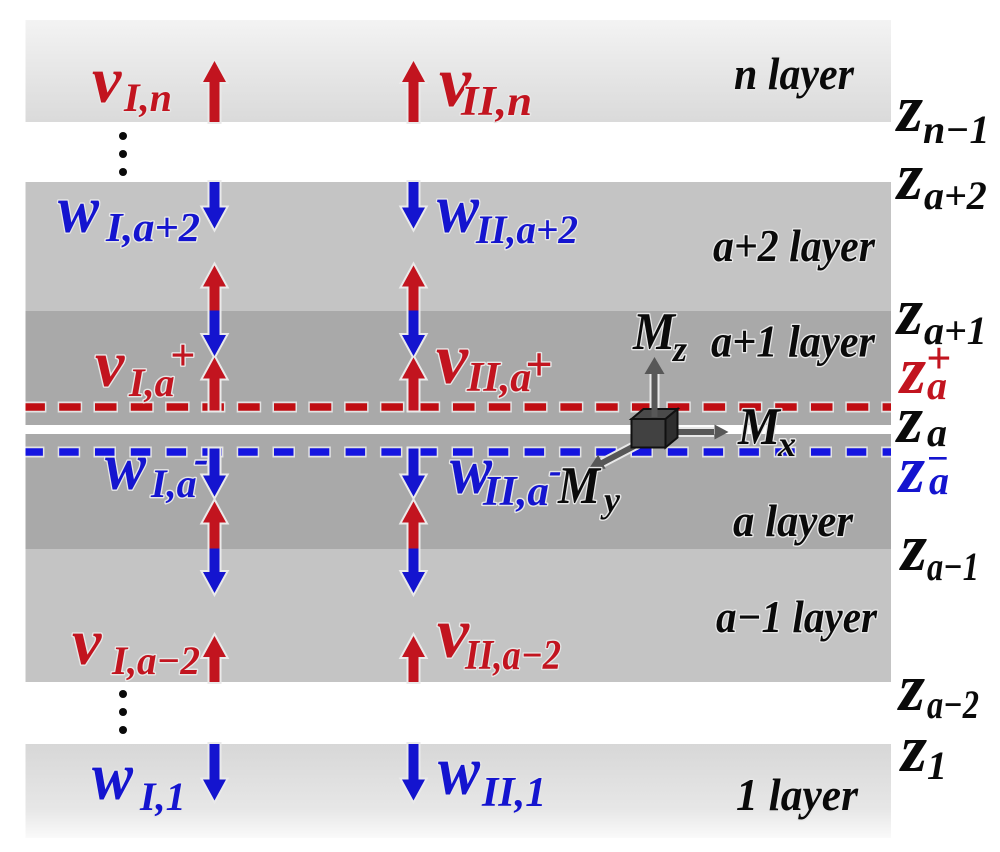 The image size is (1000, 852). What do you see at coordinates (147, 97) in the screenshot?
I see `svg-text: I,n` at bounding box center [147, 97].